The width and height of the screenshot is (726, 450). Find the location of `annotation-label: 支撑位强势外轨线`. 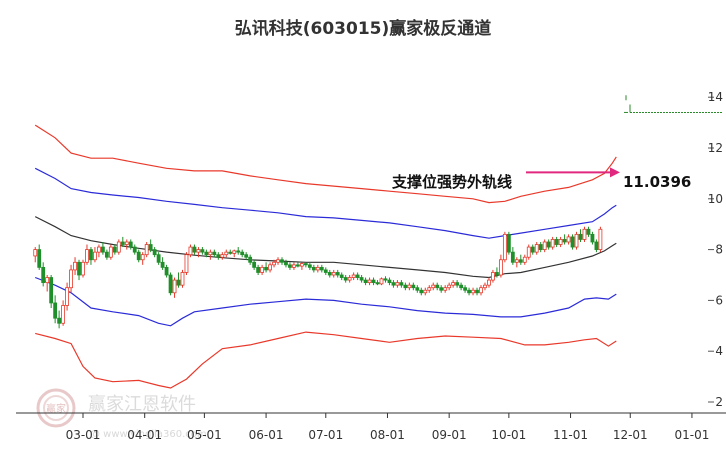

annotation-label: 支撑位强势外轨线 is located at coordinates (451, 182).